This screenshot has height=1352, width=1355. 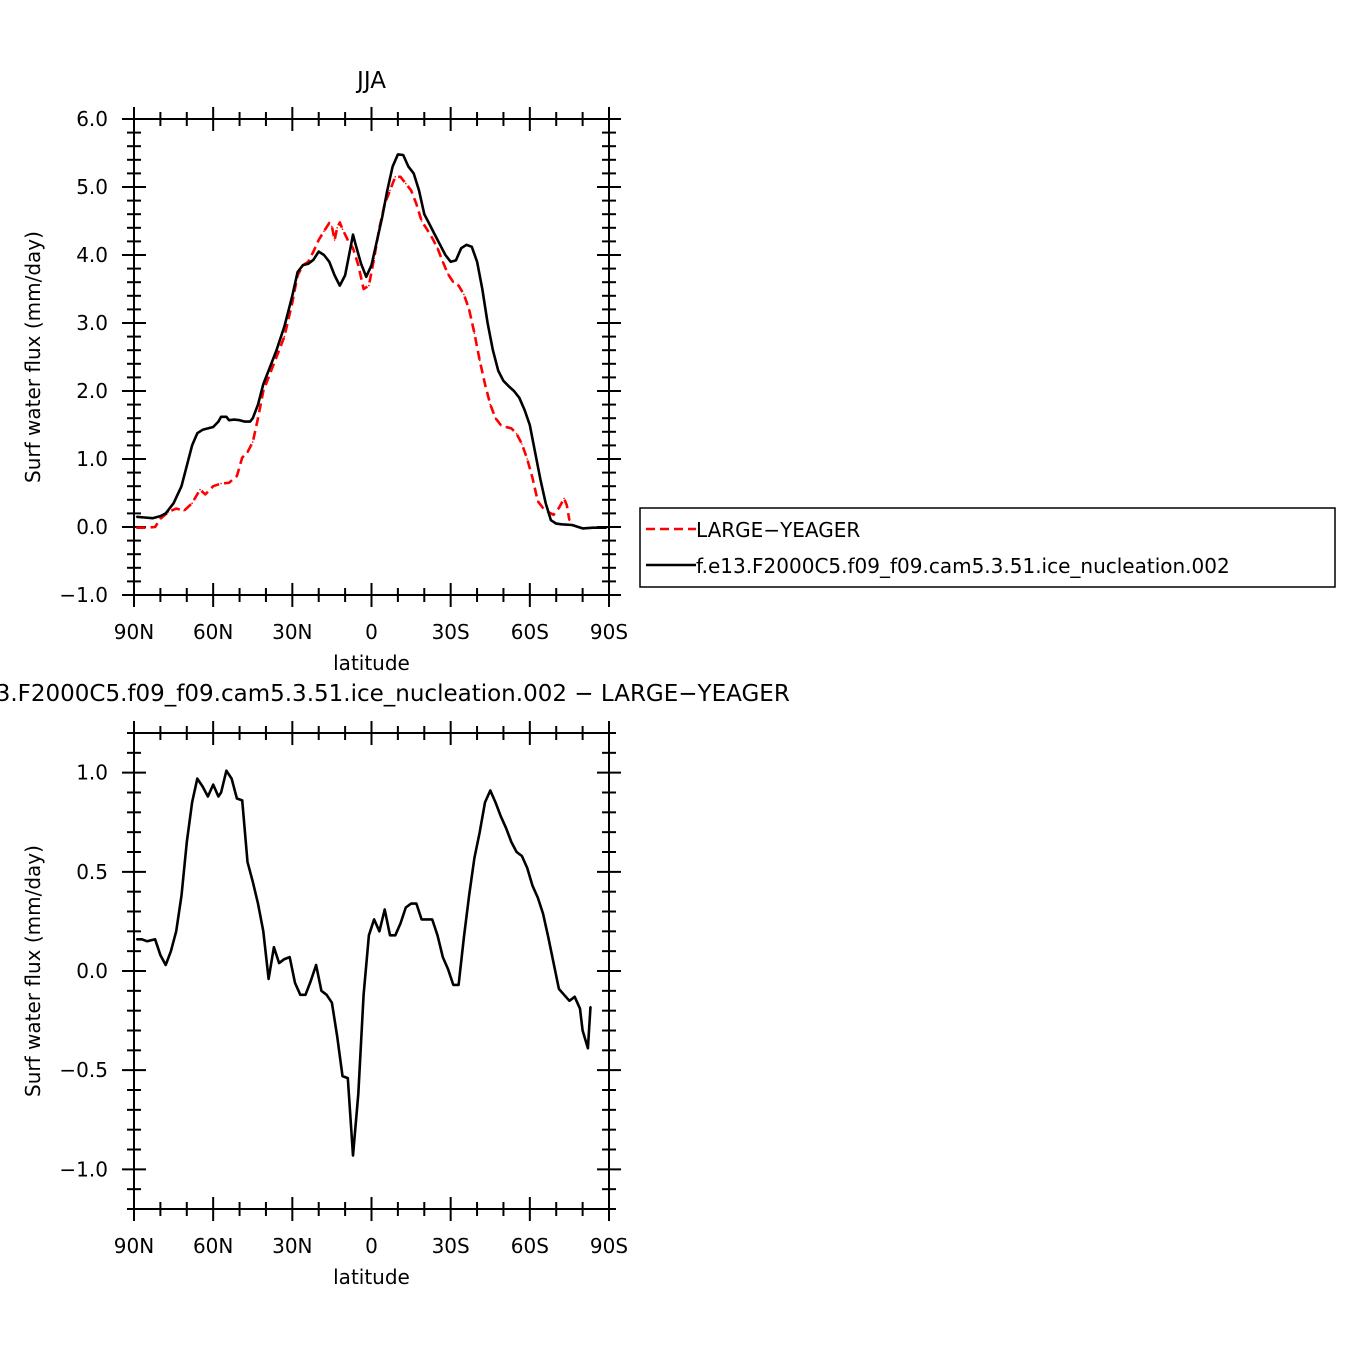 What do you see at coordinates (213, 632) in the screenshot?
I see `x-tick-label: 60N` at bounding box center [213, 632].